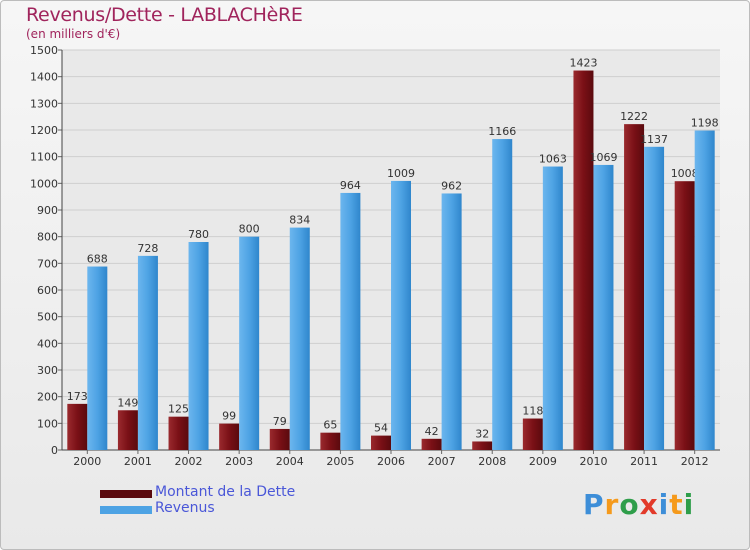 This screenshot has height=550, width=750. I want to click on x-tick-label: 2012, so click(695, 461).